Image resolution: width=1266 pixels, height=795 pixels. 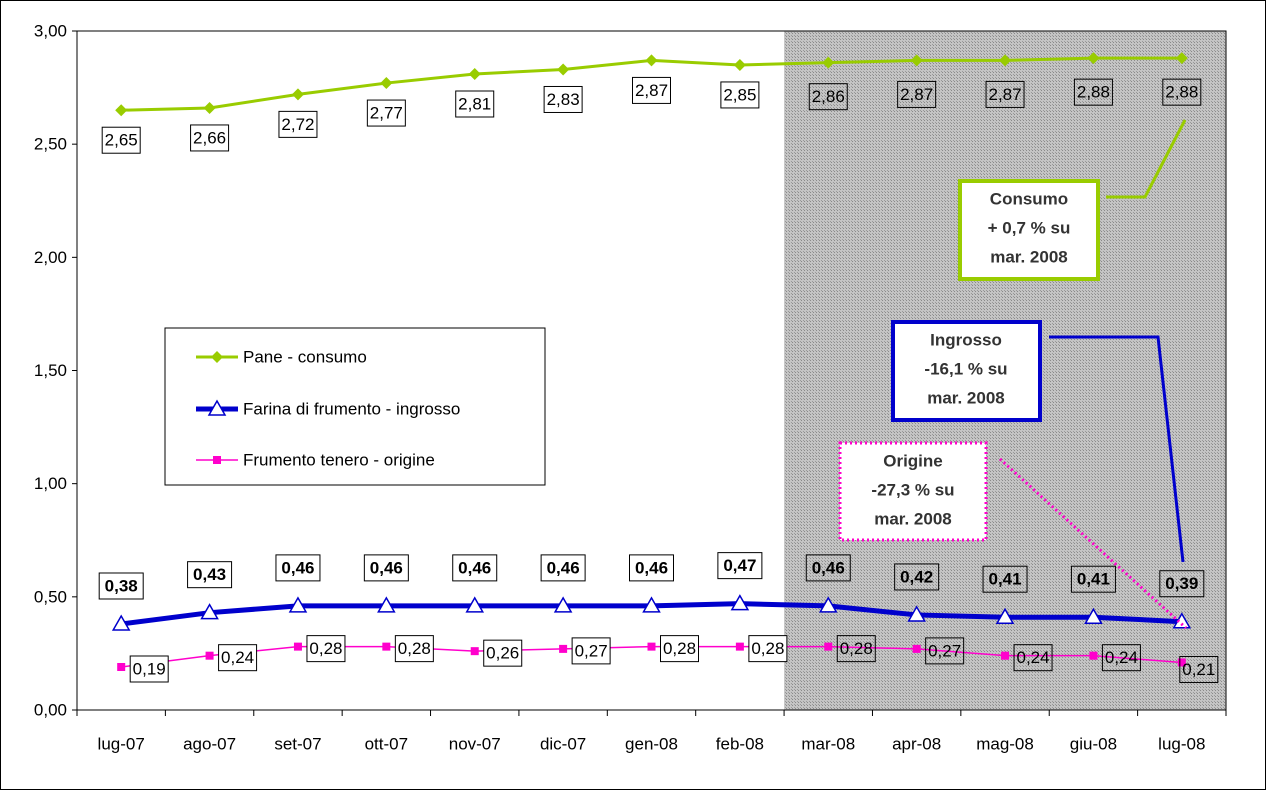 I want to click on data-label: 2,72, so click(x=297, y=124).